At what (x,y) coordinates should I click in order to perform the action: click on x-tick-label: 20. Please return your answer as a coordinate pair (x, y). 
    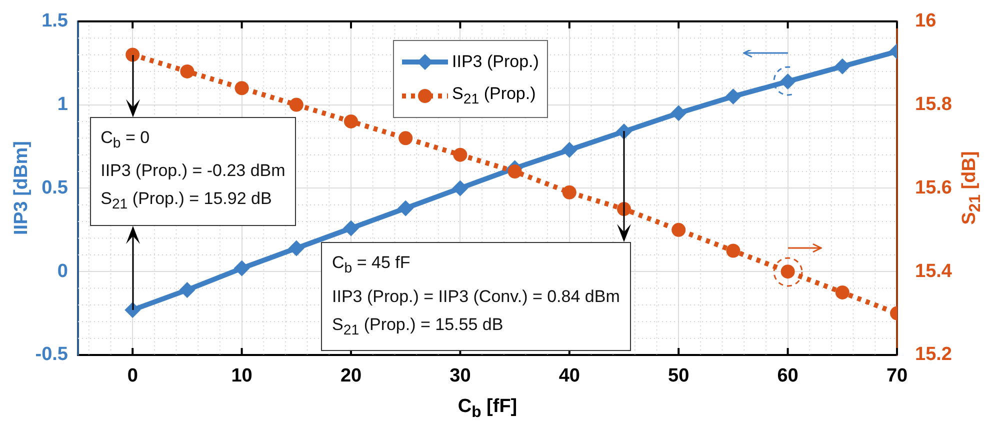
    Looking at the image, I should click on (351, 376).